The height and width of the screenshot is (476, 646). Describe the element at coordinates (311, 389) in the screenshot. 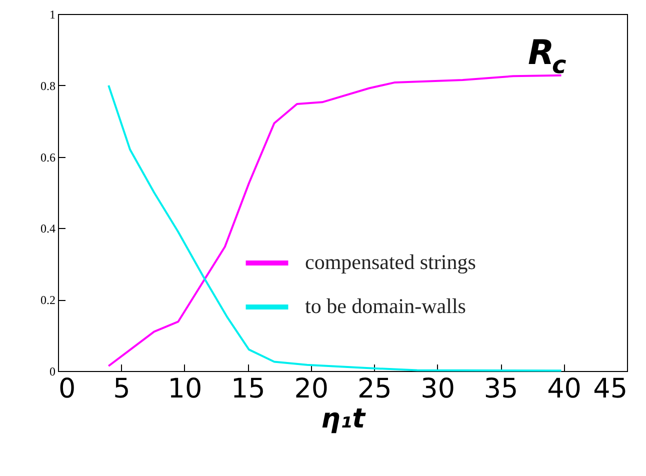

I see `x-tick-label: 20` at that location.